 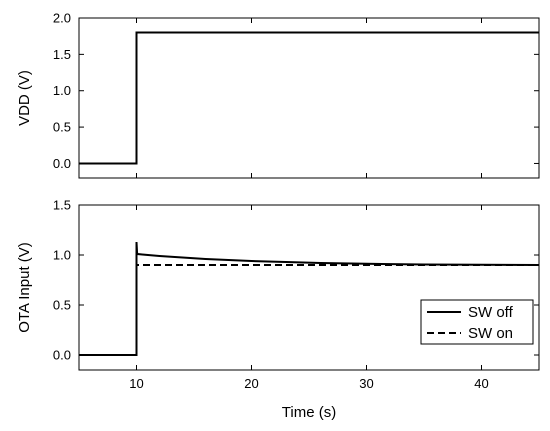 I want to click on x-tick-label: 40, so click(x=481, y=383).